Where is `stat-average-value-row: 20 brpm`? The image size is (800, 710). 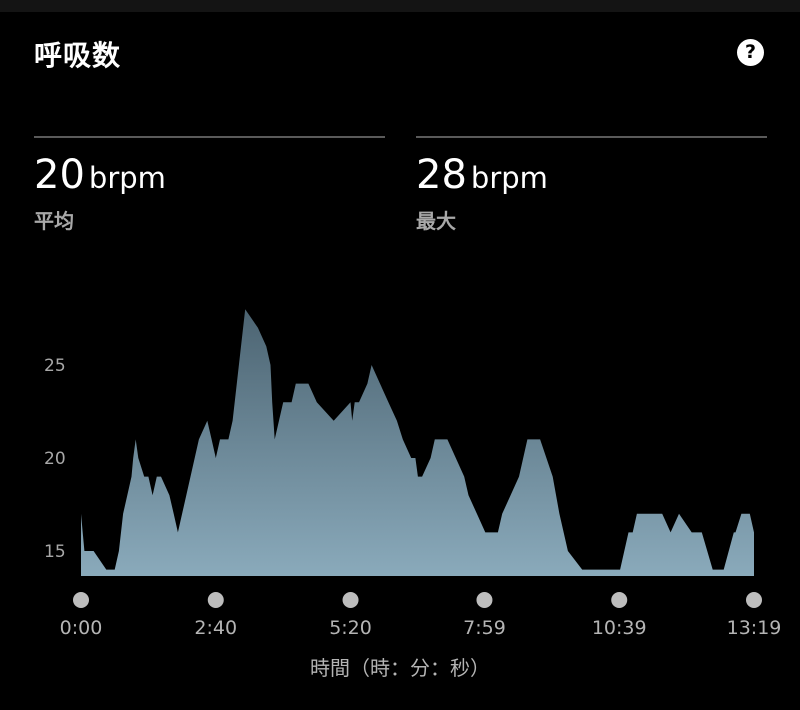
stat-average-value-row: 20 brpm is located at coordinates (209, 176).